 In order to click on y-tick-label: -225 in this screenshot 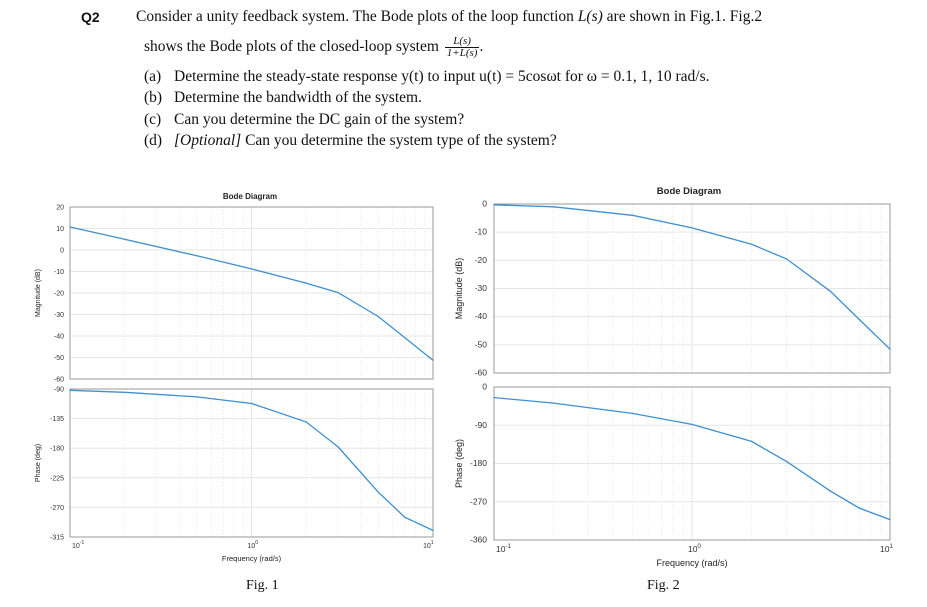, I will do `click(57, 478)`.